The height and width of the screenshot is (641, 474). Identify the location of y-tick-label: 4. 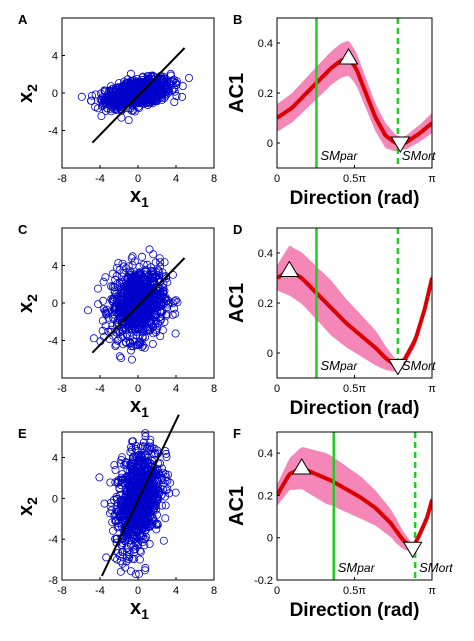
(55, 459).